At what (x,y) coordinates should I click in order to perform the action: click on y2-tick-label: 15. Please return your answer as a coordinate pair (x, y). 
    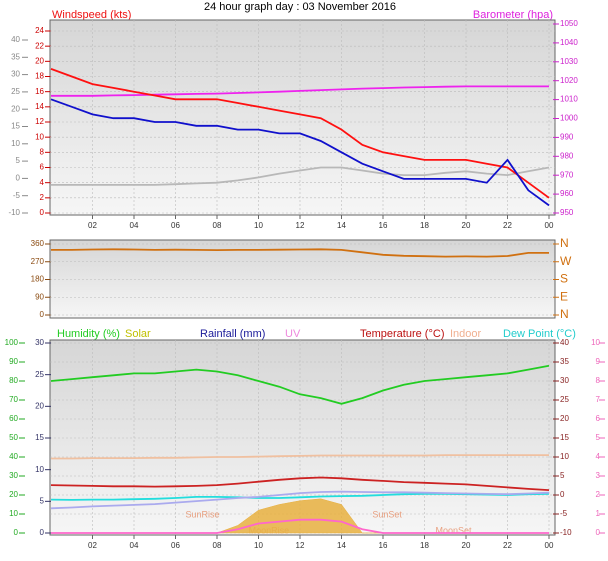
    Looking at the image, I should click on (564, 437).